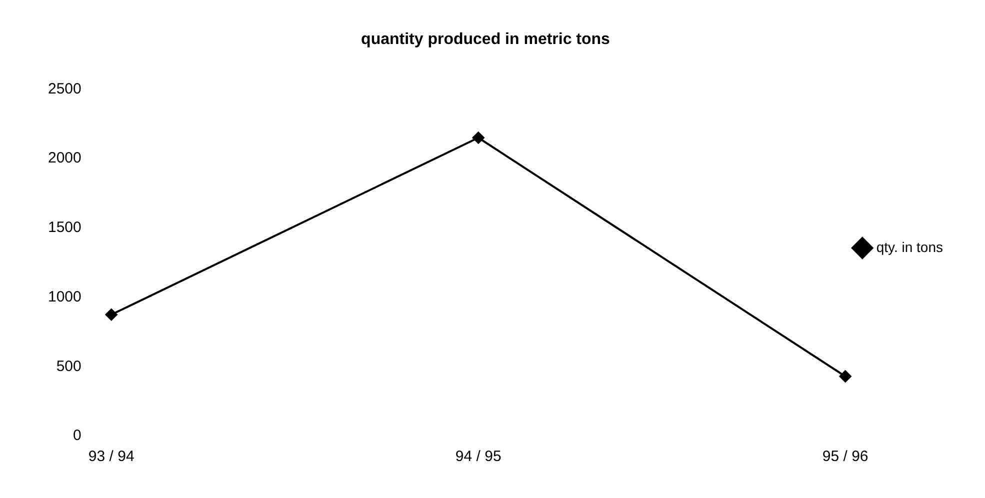  I want to click on y-tick-label: 500, so click(69, 366).